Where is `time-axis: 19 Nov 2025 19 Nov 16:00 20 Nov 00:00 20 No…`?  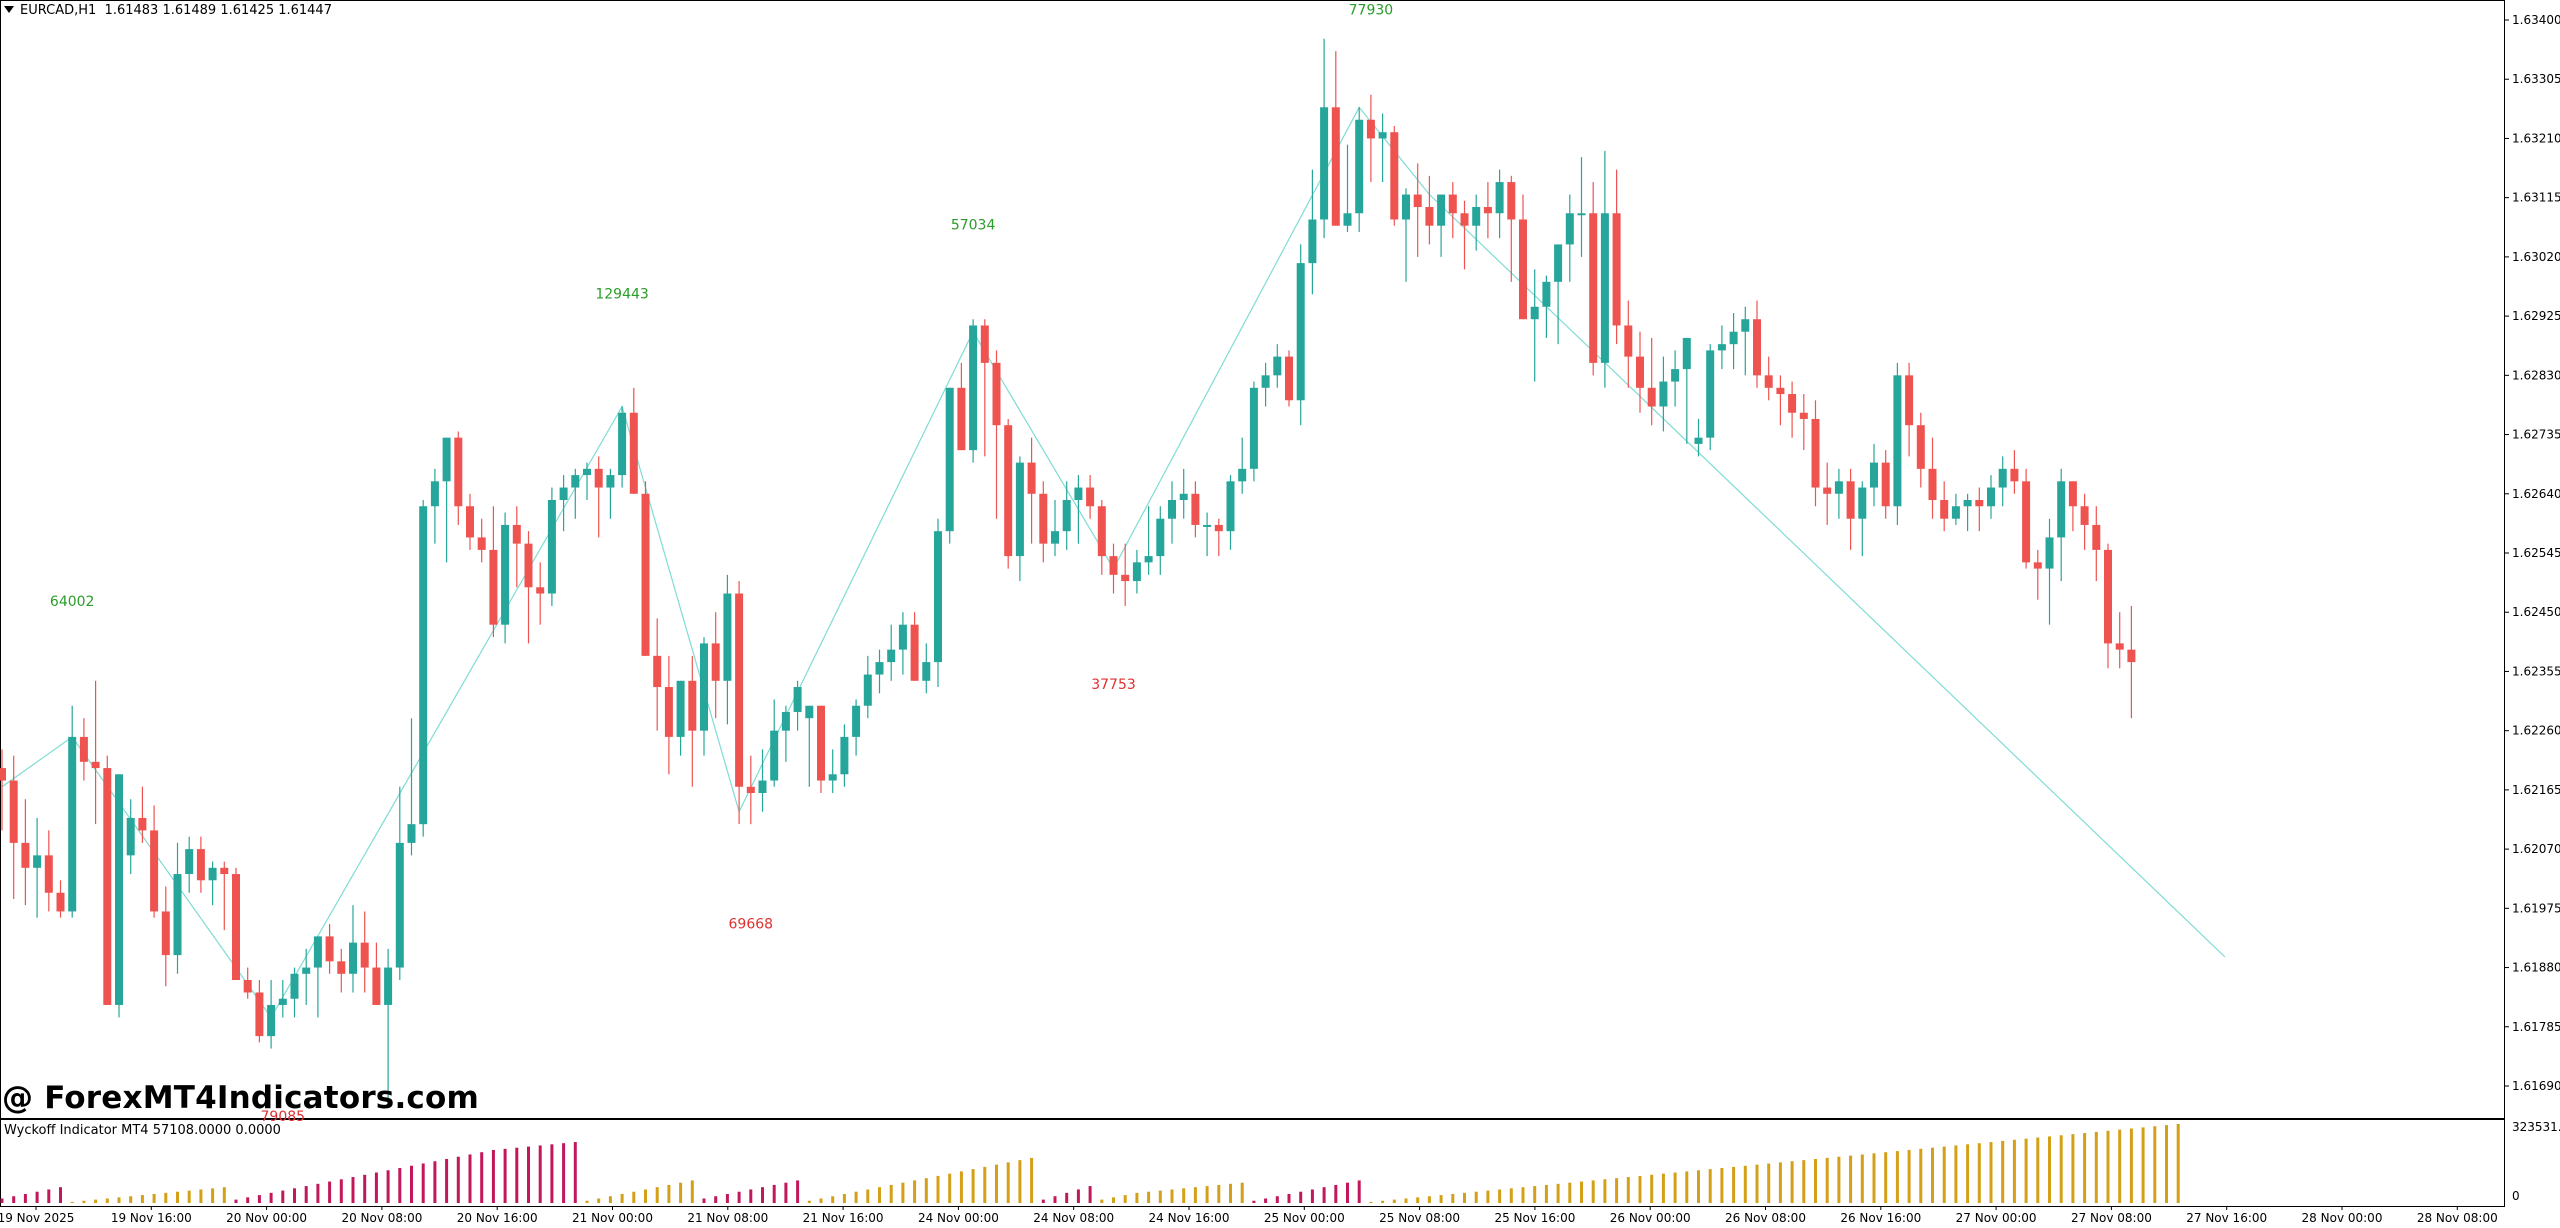
time-axis: 19 Nov 2025 19 Nov 16:00 20 Nov 00:00 20 No… is located at coordinates (1249, 1215).